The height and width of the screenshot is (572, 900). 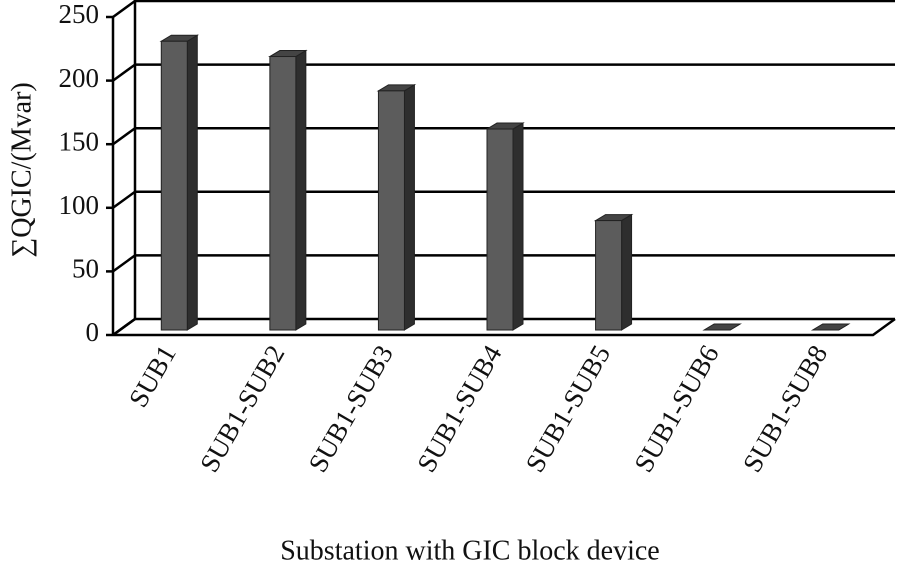 What do you see at coordinates (676, 408) in the screenshot?
I see `x-tick-label: SUB1-SUB6` at bounding box center [676, 408].